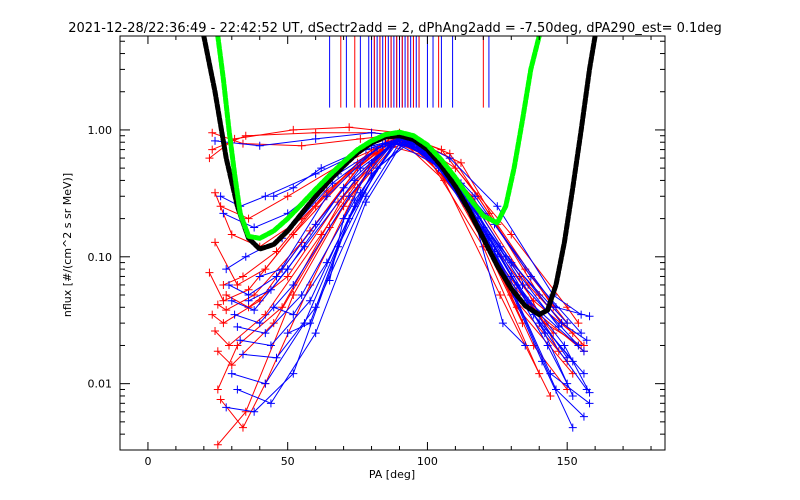 The image size is (800, 500). I want to click on x-tick-label: 50, so click(288, 461).